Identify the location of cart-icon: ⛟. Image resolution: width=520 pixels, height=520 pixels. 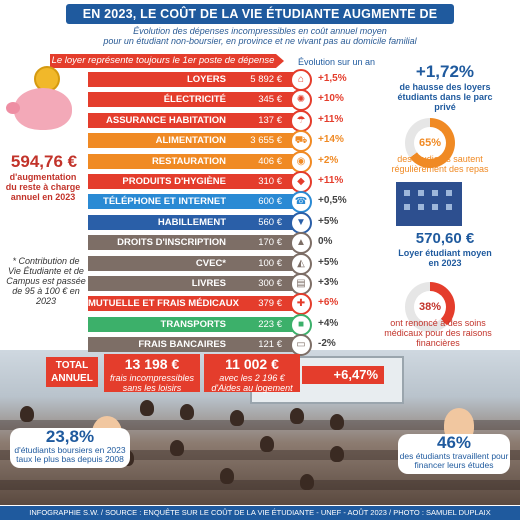
(301, 141).